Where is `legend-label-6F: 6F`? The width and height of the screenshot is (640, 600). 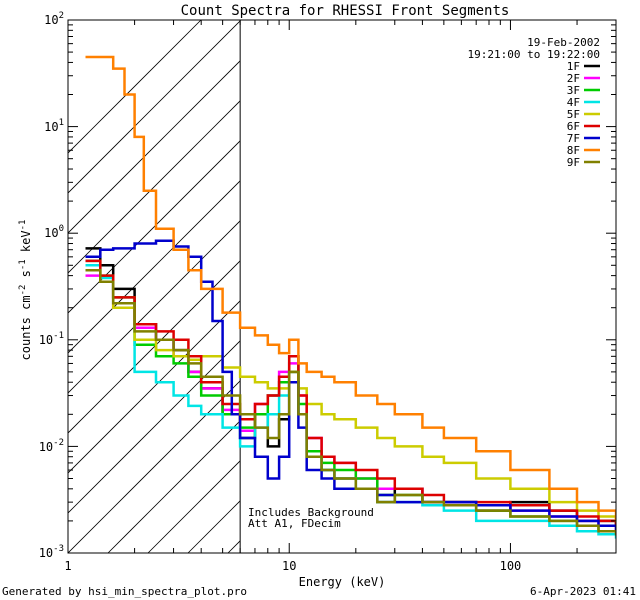 legend-label-6F: 6F is located at coordinates (573, 126).